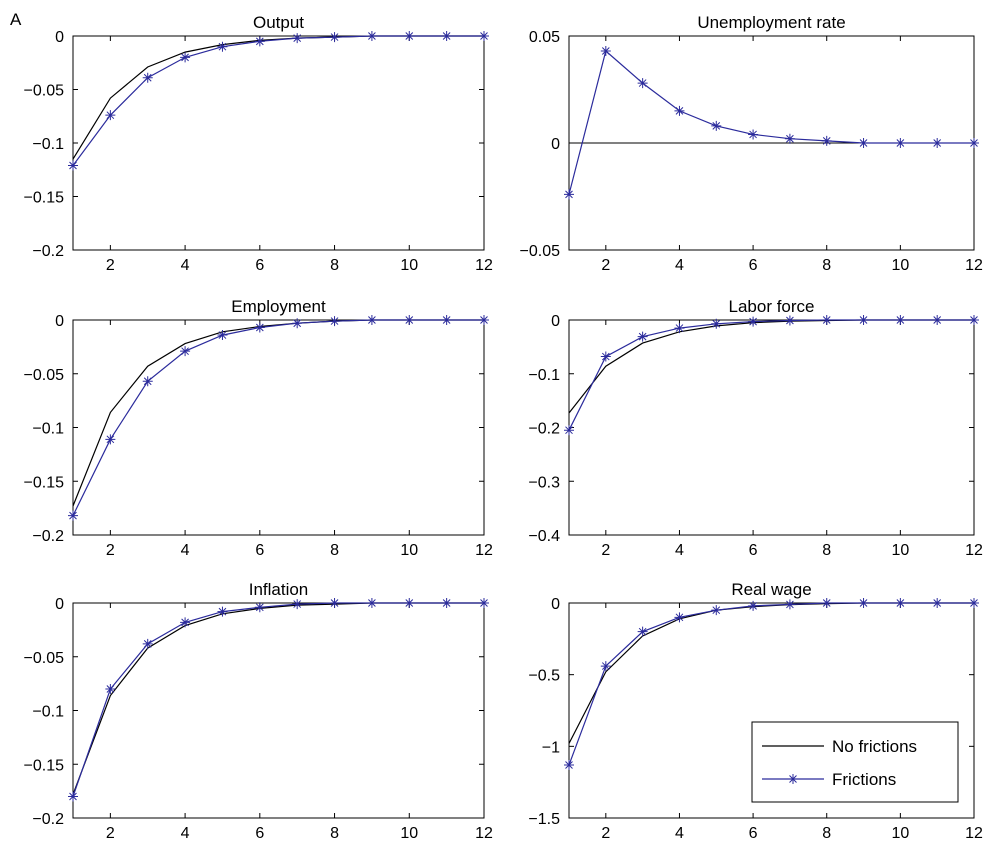 The image size is (994, 842). What do you see at coordinates (874, 746) in the screenshot?
I see `legend-label-no-frictions: No frictions` at bounding box center [874, 746].